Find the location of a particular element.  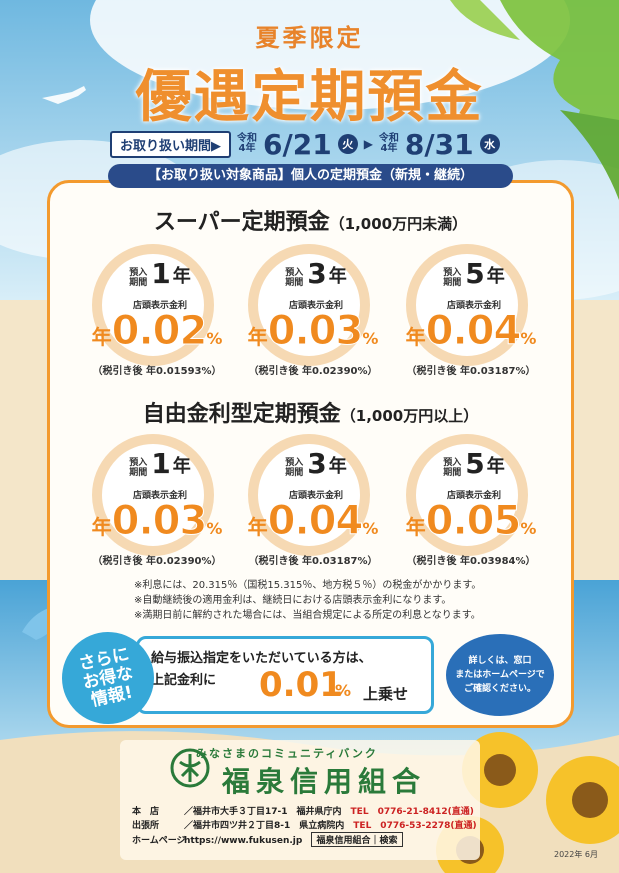

info-circle: 詳しくは、窓口 またはホームページで ご確認ください。 is located at coordinates (500, 675).